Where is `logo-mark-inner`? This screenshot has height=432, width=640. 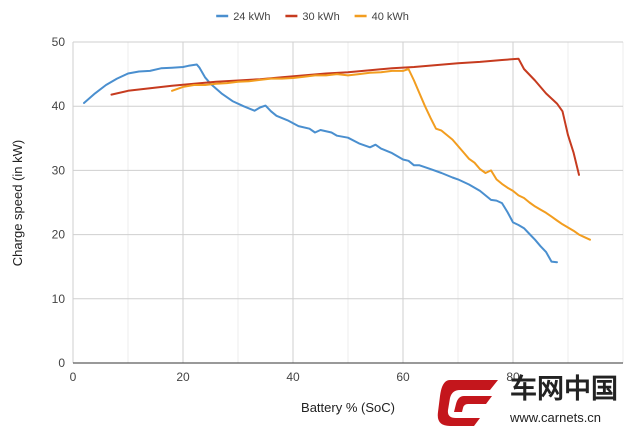
logo-mark-inner is located at coordinates (473, 404).